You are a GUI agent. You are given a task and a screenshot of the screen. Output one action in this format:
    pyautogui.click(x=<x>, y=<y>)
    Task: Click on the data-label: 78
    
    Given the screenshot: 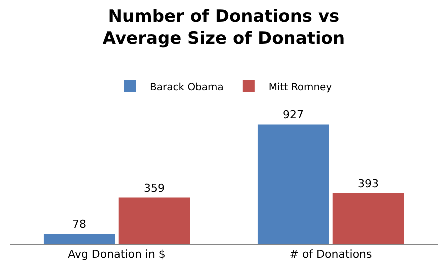 What is the action you would take?
    pyautogui.click(x=79, y=224)
    